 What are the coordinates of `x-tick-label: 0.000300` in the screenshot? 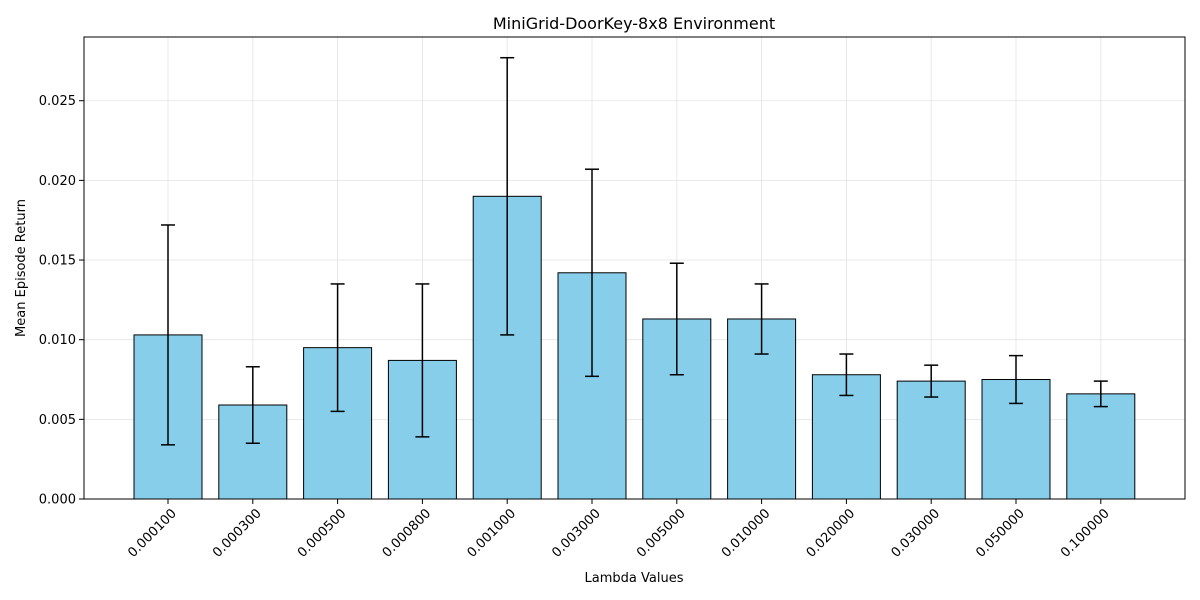 It's located at (237, 533).